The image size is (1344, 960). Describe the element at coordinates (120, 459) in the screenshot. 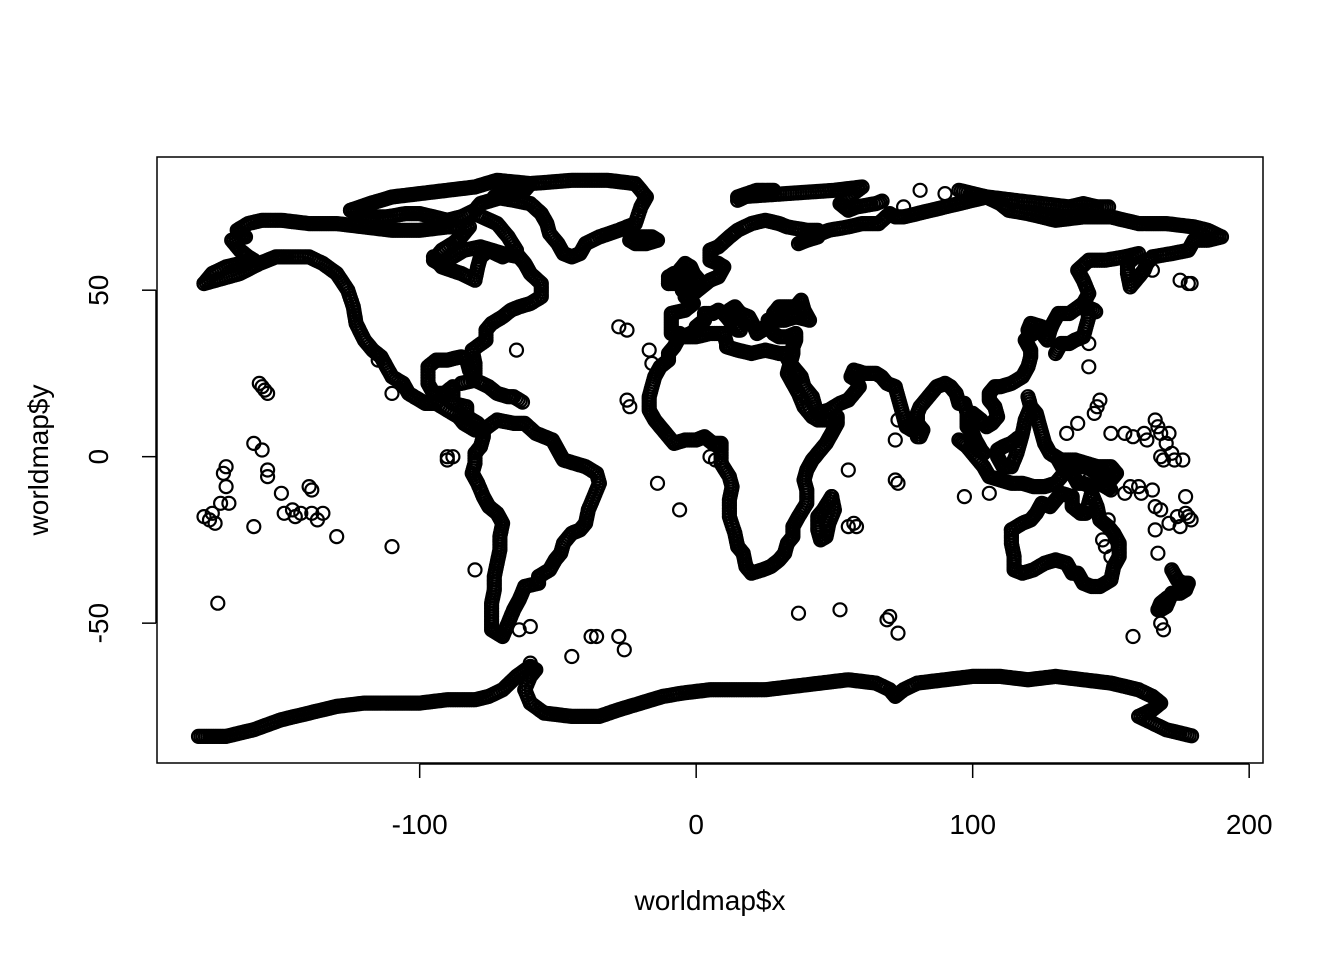

I see `y-axis: -50 0 50` at that location.